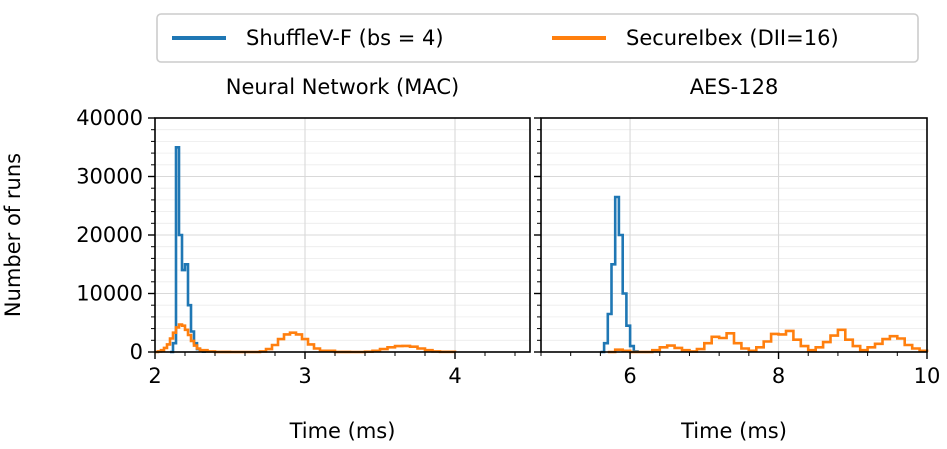 This screenshot has height=449, width=947. I want to click on y-tick-label: 0, so click(136, 352).